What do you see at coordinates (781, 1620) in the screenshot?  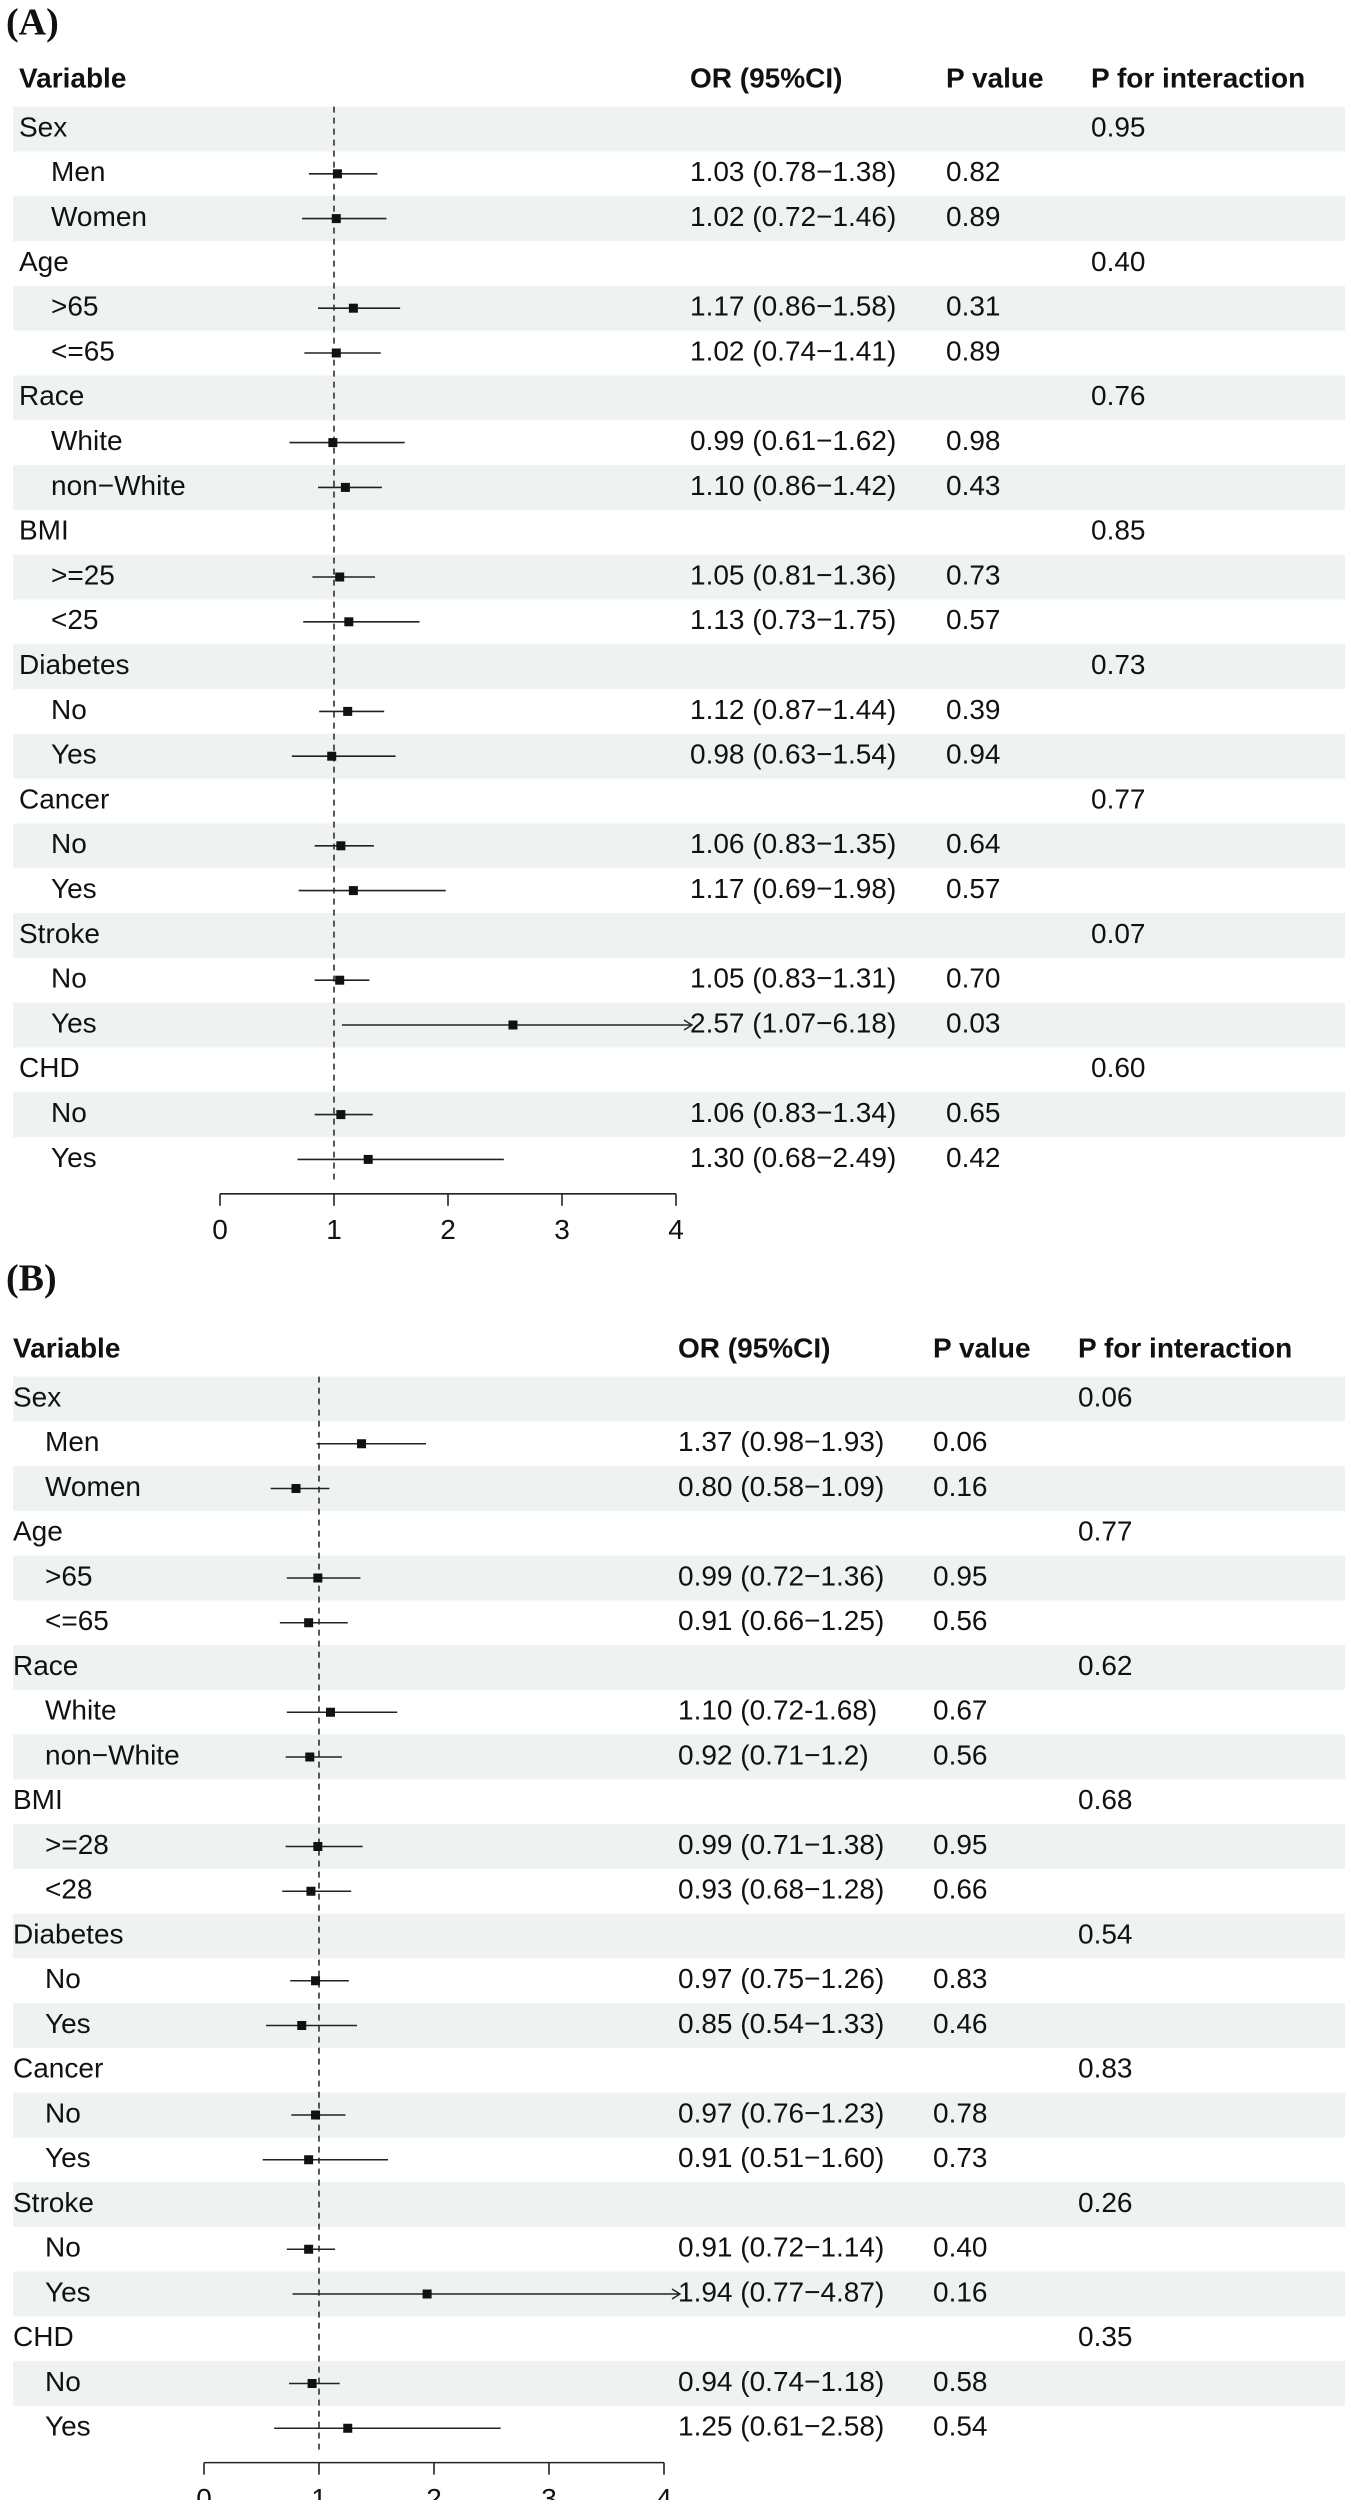 I see `or-ci-label: 0.91 (0.66−1.25)` at bounding box center [781, 1620].